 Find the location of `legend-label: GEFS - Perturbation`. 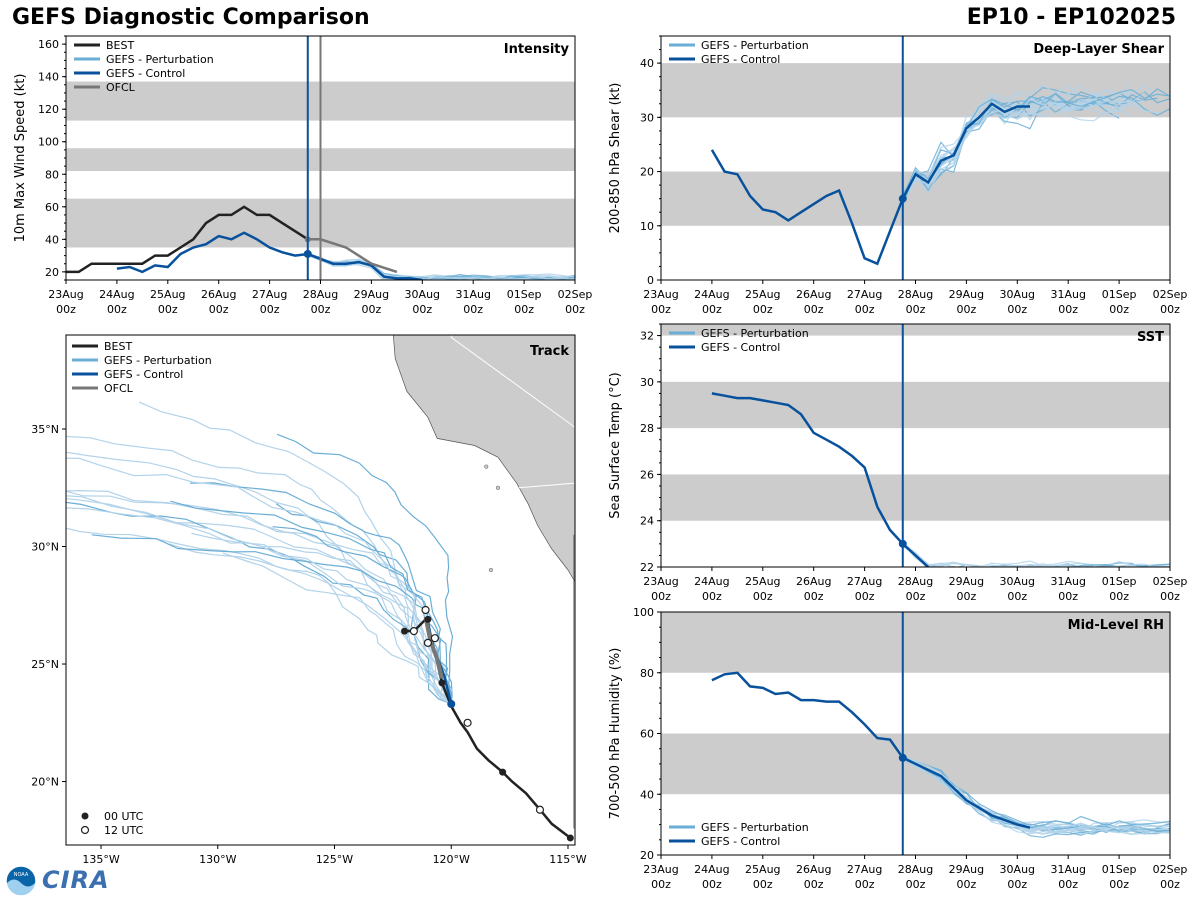

legend-label: GEFS - Perturbation is located at coordinates (755, 827).